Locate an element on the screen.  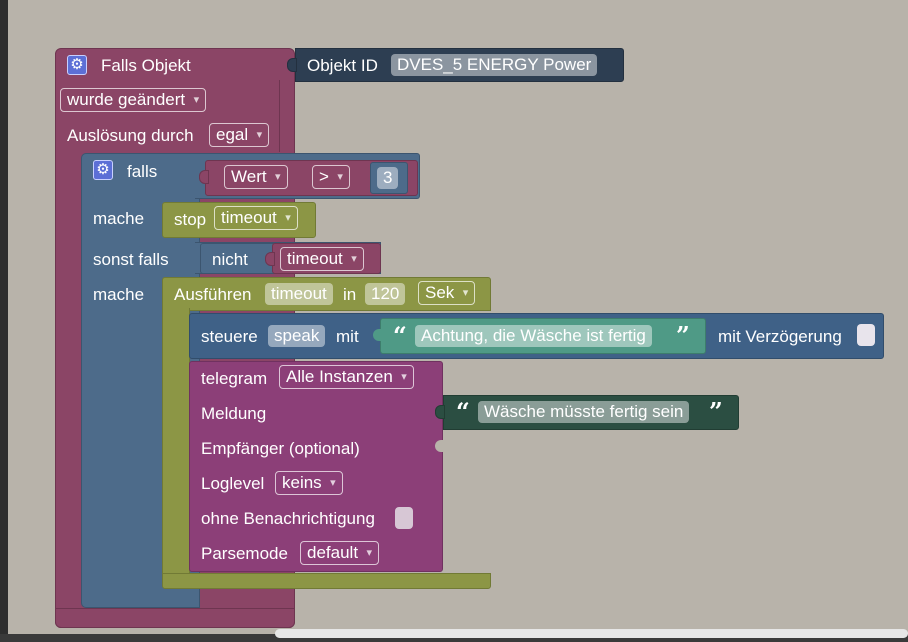
timeout-unit-dropdown: Sek is located at coordinates (447, 293).